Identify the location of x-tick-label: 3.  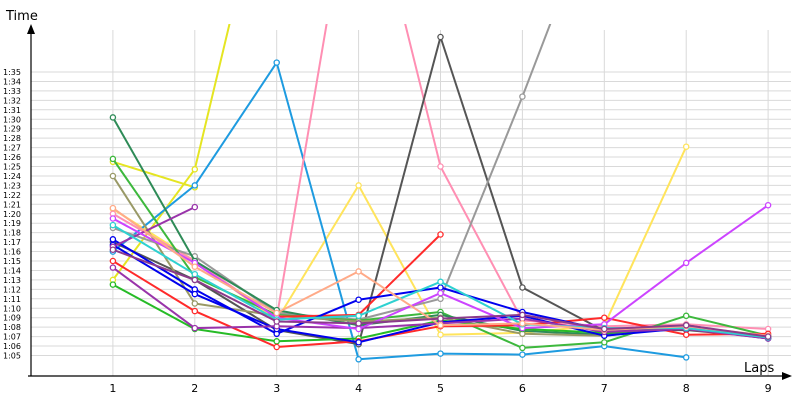
(276, 388).